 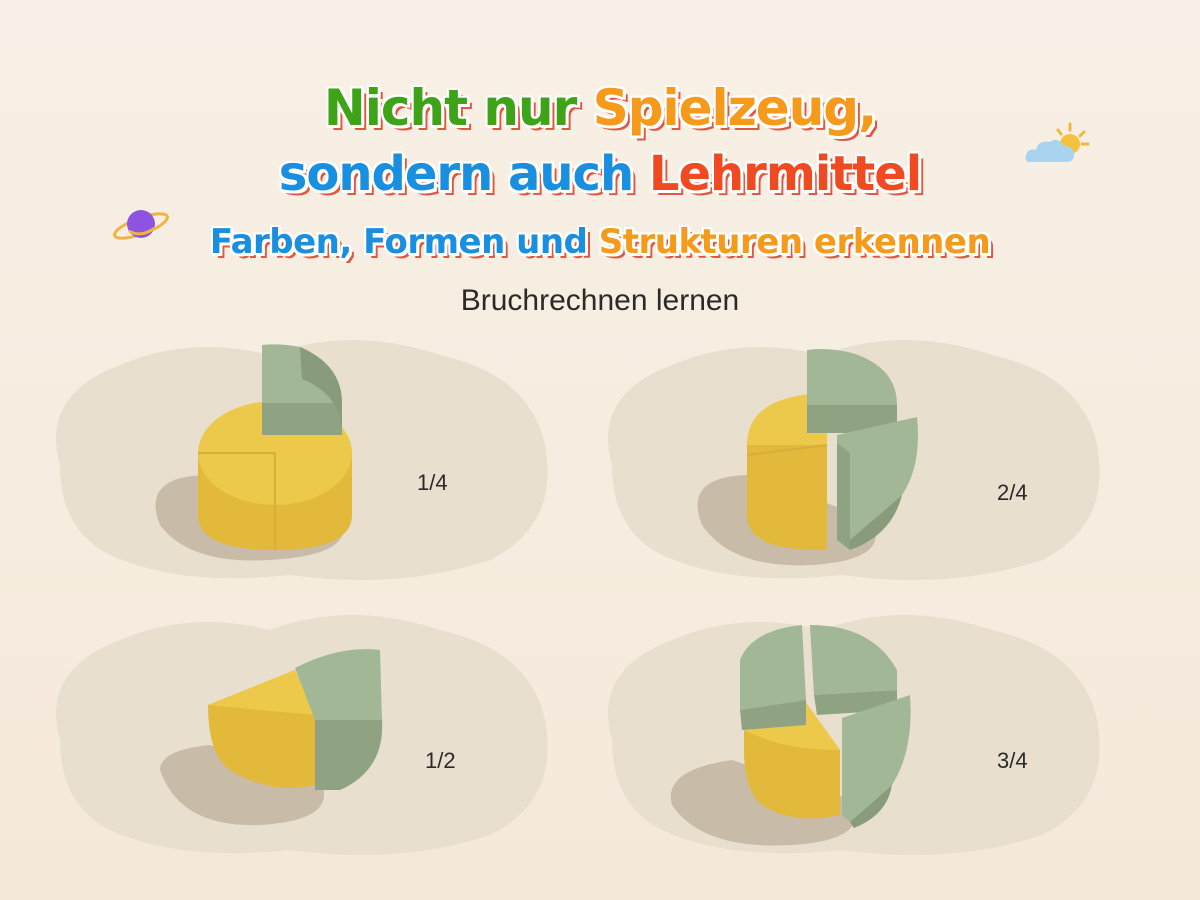 What do you see at coordinates (1012, 760) in the screenshot?
I see `fraction-label-4: 3/4` at bounding box center [1012, 760].